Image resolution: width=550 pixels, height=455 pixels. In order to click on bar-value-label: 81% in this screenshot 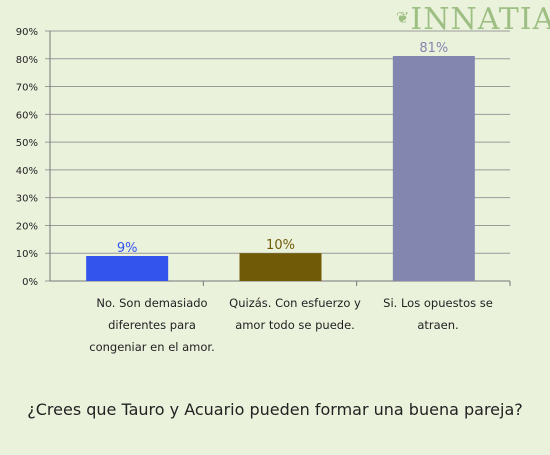, I will do `click(433, 48)`.